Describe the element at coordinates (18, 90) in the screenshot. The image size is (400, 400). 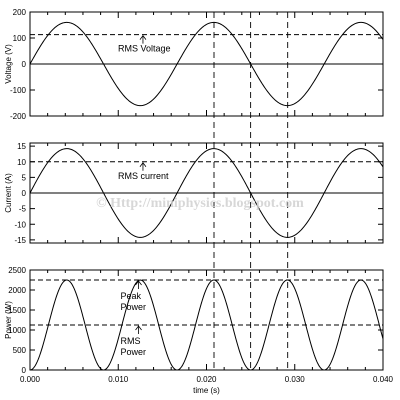
I see `y-tick-label: -100` at that location.